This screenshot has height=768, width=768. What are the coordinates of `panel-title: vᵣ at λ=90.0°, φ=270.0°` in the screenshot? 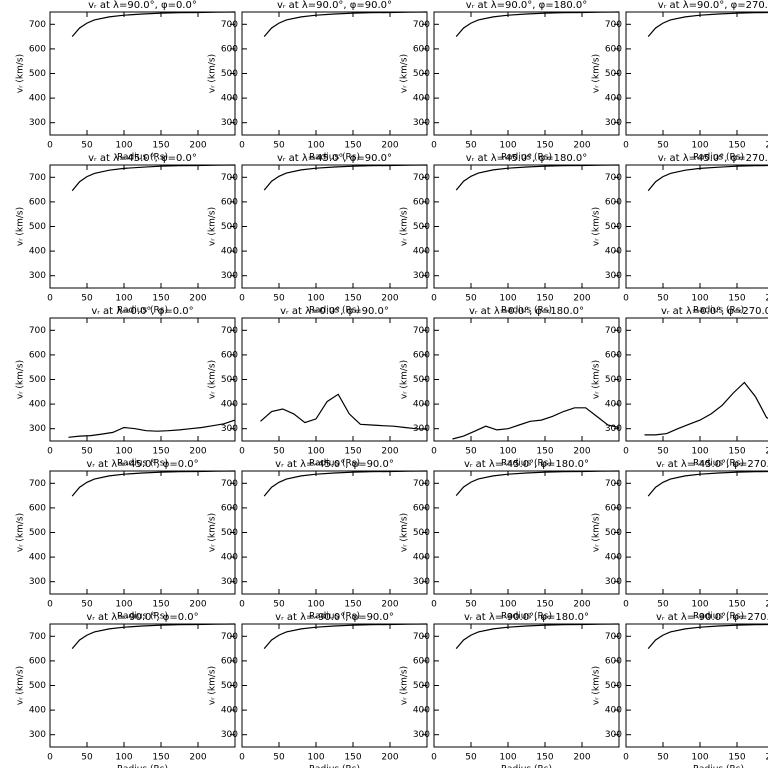 It's located at (713, 5).